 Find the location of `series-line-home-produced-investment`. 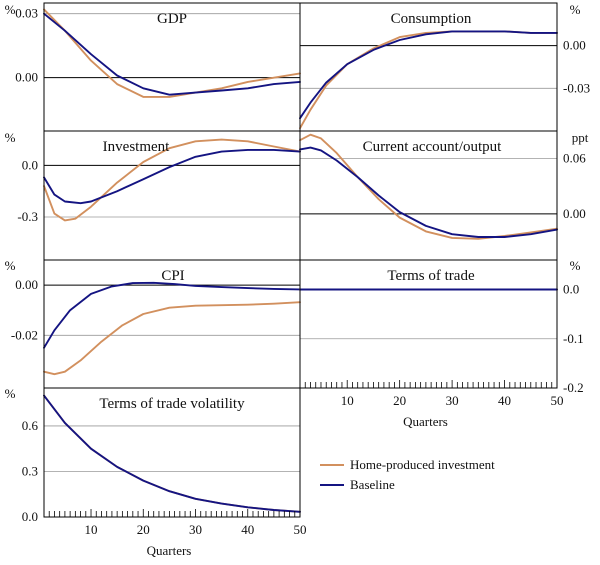

series-line-home-produced-investment is located at coordinates (172, 180).